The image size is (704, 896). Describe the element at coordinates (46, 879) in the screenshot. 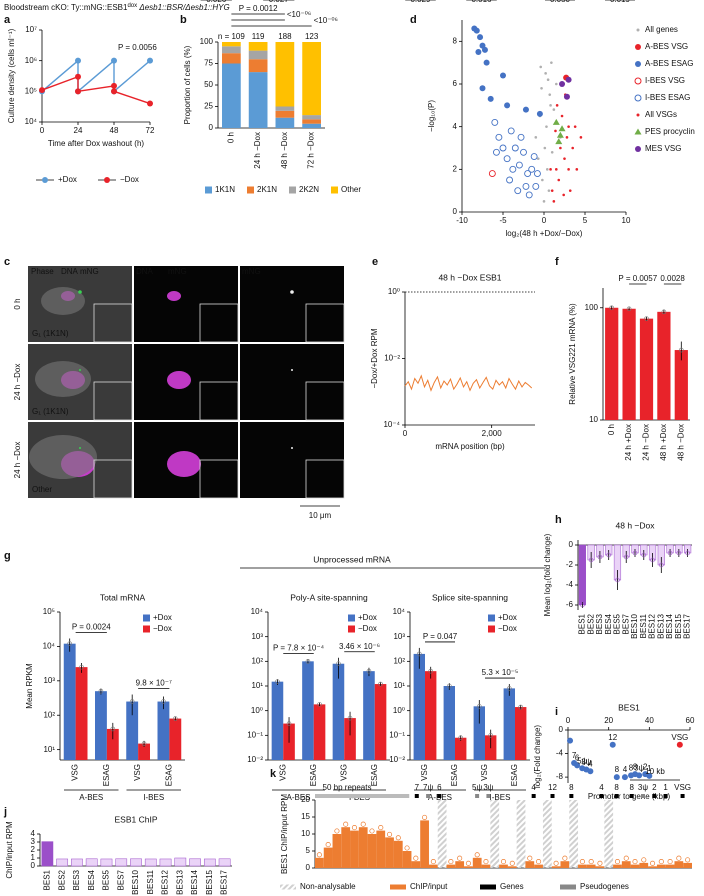

I see `x-tick-label: BES1` at that location.